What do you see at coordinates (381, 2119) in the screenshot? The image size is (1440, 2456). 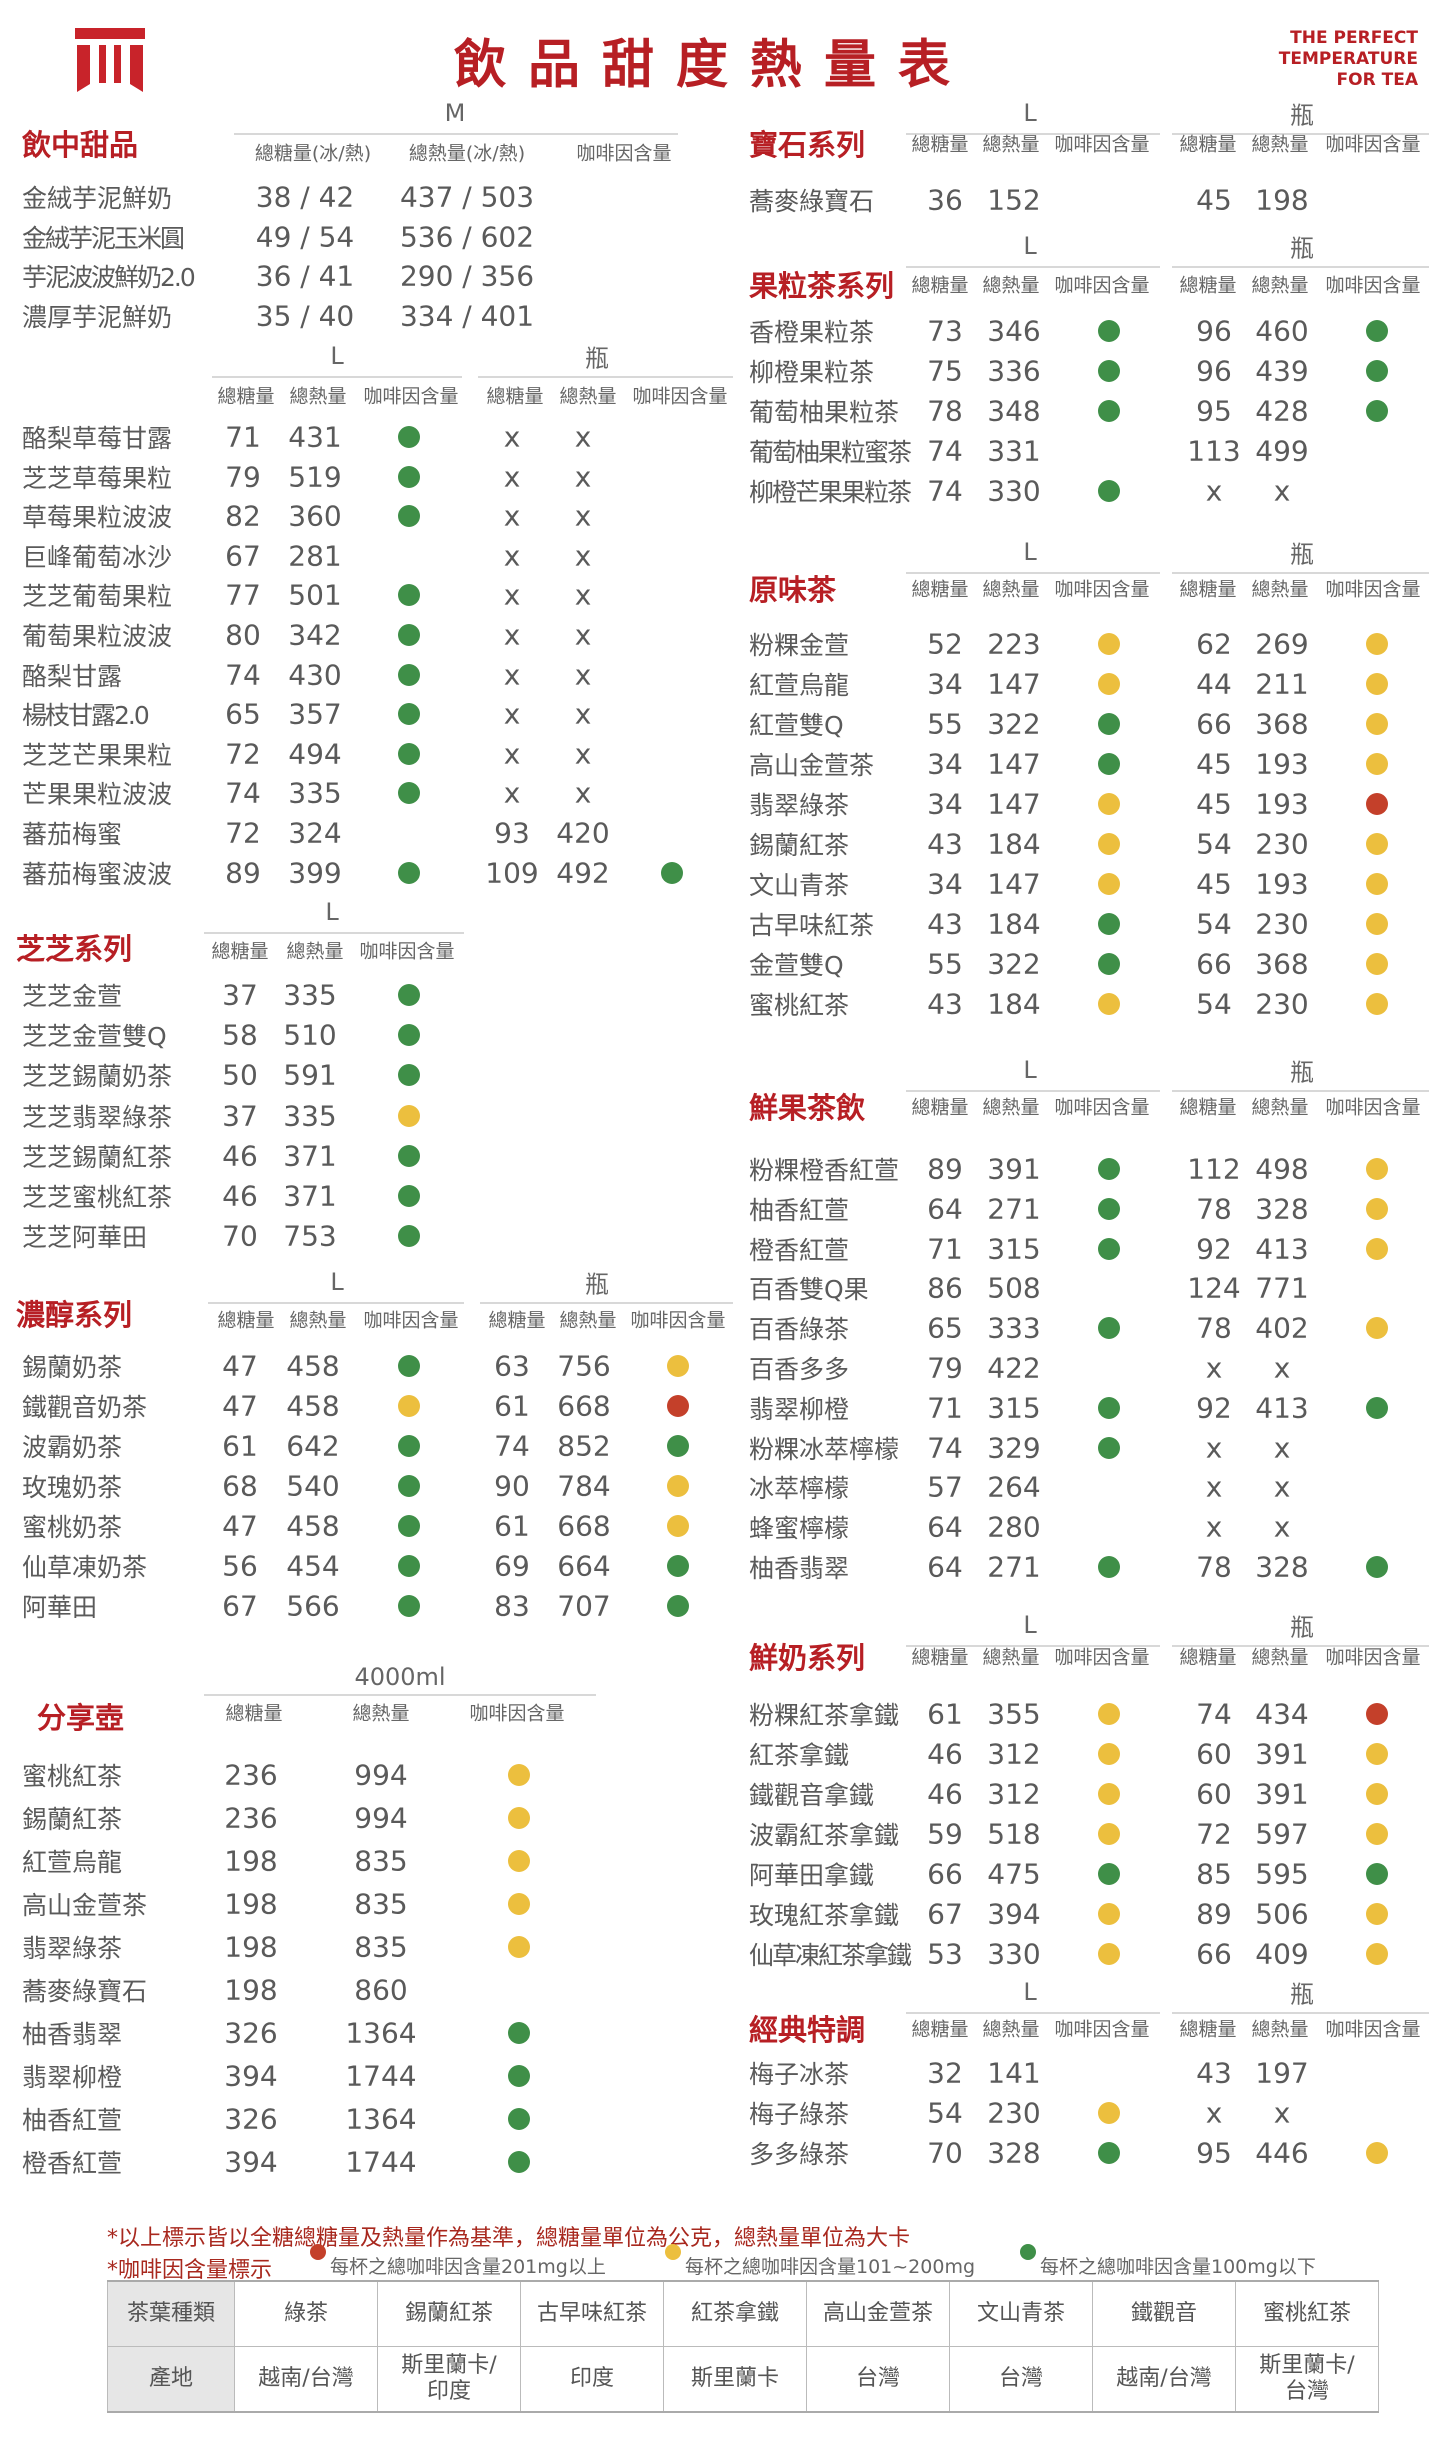 I see `calorie-value: 1364` at bounding box center [381, 2119].